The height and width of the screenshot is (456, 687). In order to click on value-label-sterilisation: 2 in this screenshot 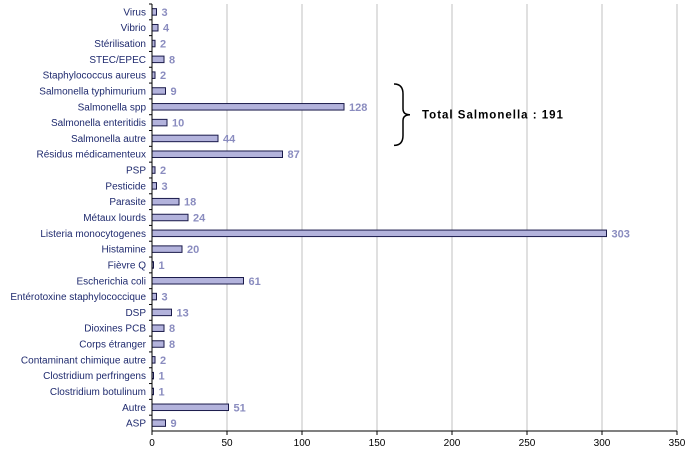, I will do `click(163, 45)`.